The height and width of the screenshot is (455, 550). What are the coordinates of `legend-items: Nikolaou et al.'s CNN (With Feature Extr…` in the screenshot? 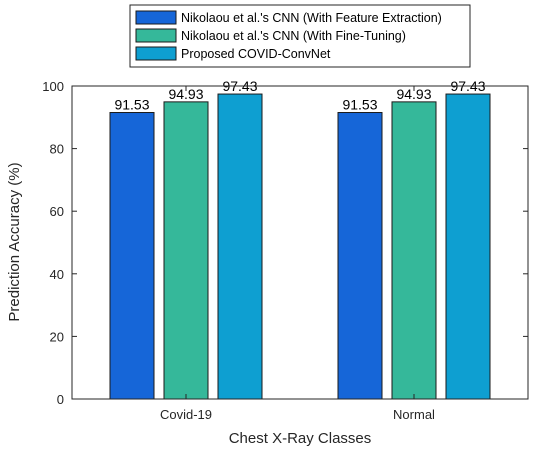 It's located at (288, 35).